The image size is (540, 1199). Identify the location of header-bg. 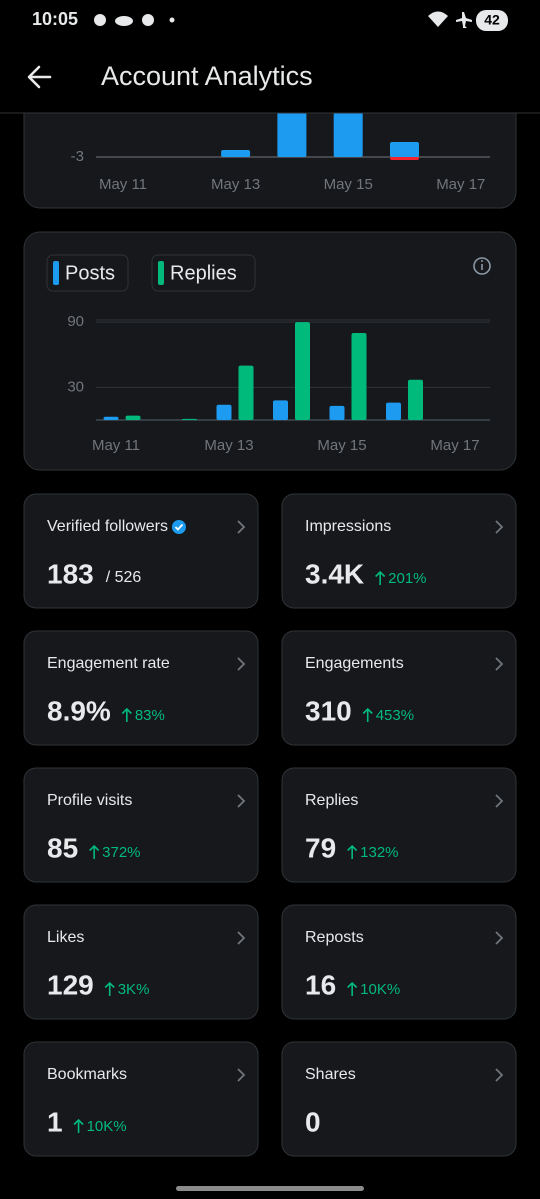
(270, 56).